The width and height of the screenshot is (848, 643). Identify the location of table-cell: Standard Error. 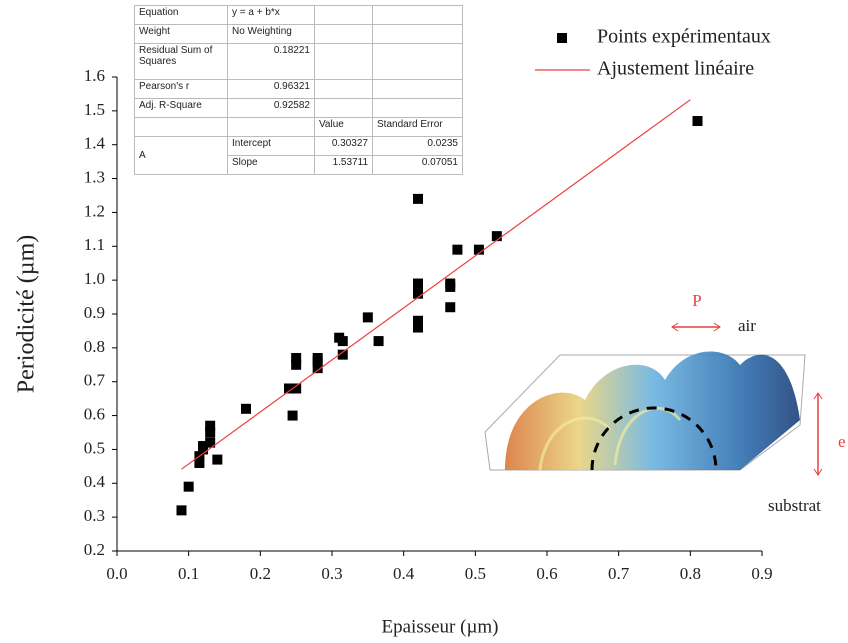
(417, 127).